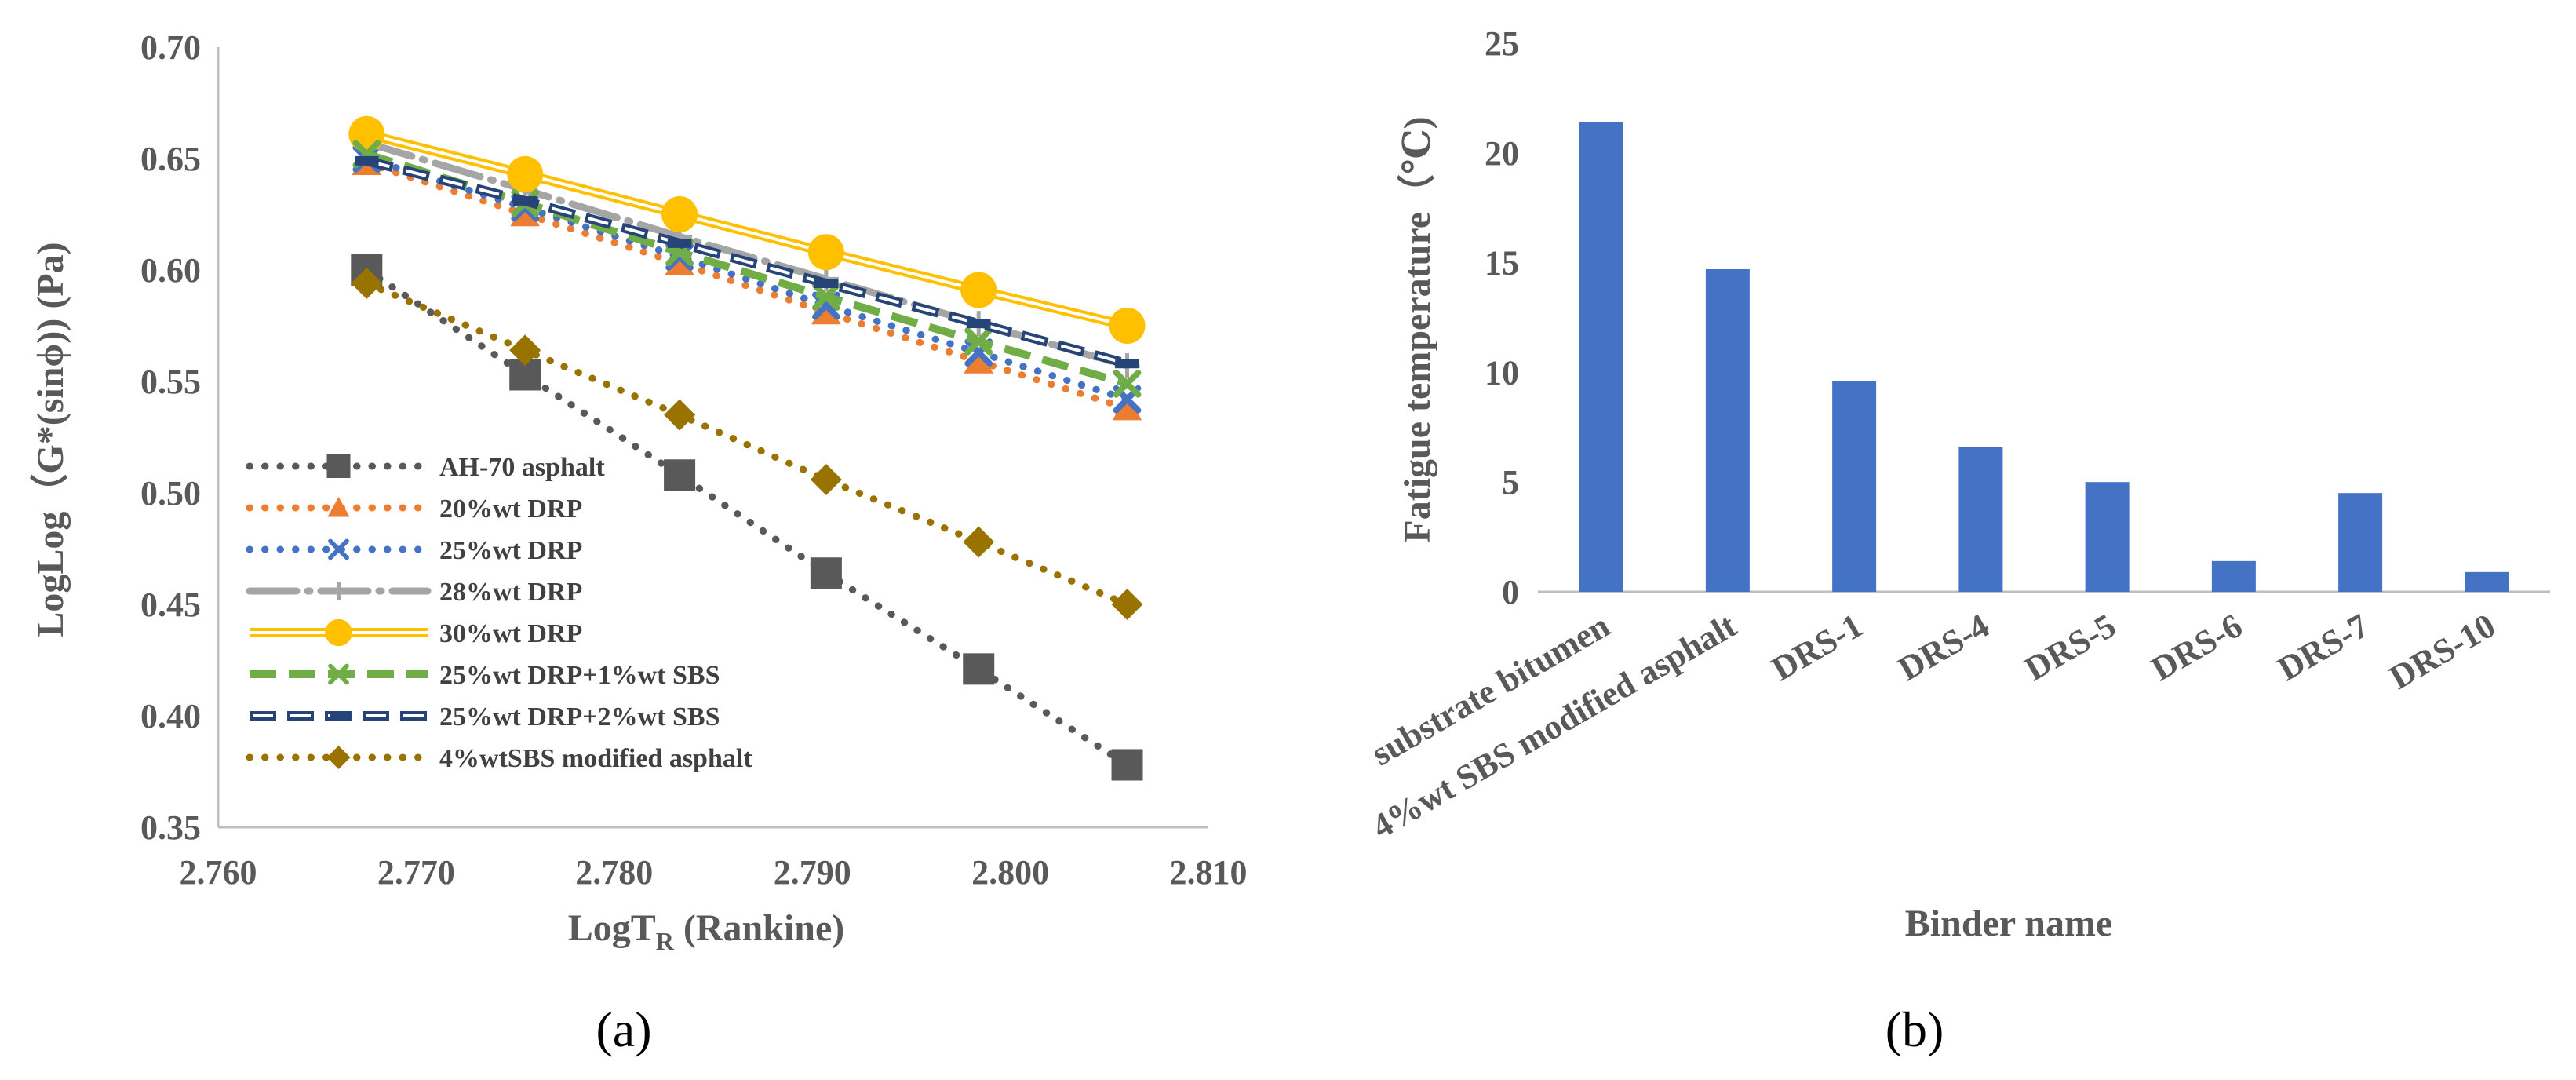 This screenshot has width=2576, height=1080. Describe the element at coordinates (485, 675) in the screenshot. I see `legend-entry: 25%wt DRP+1%wt SBS` at that location.